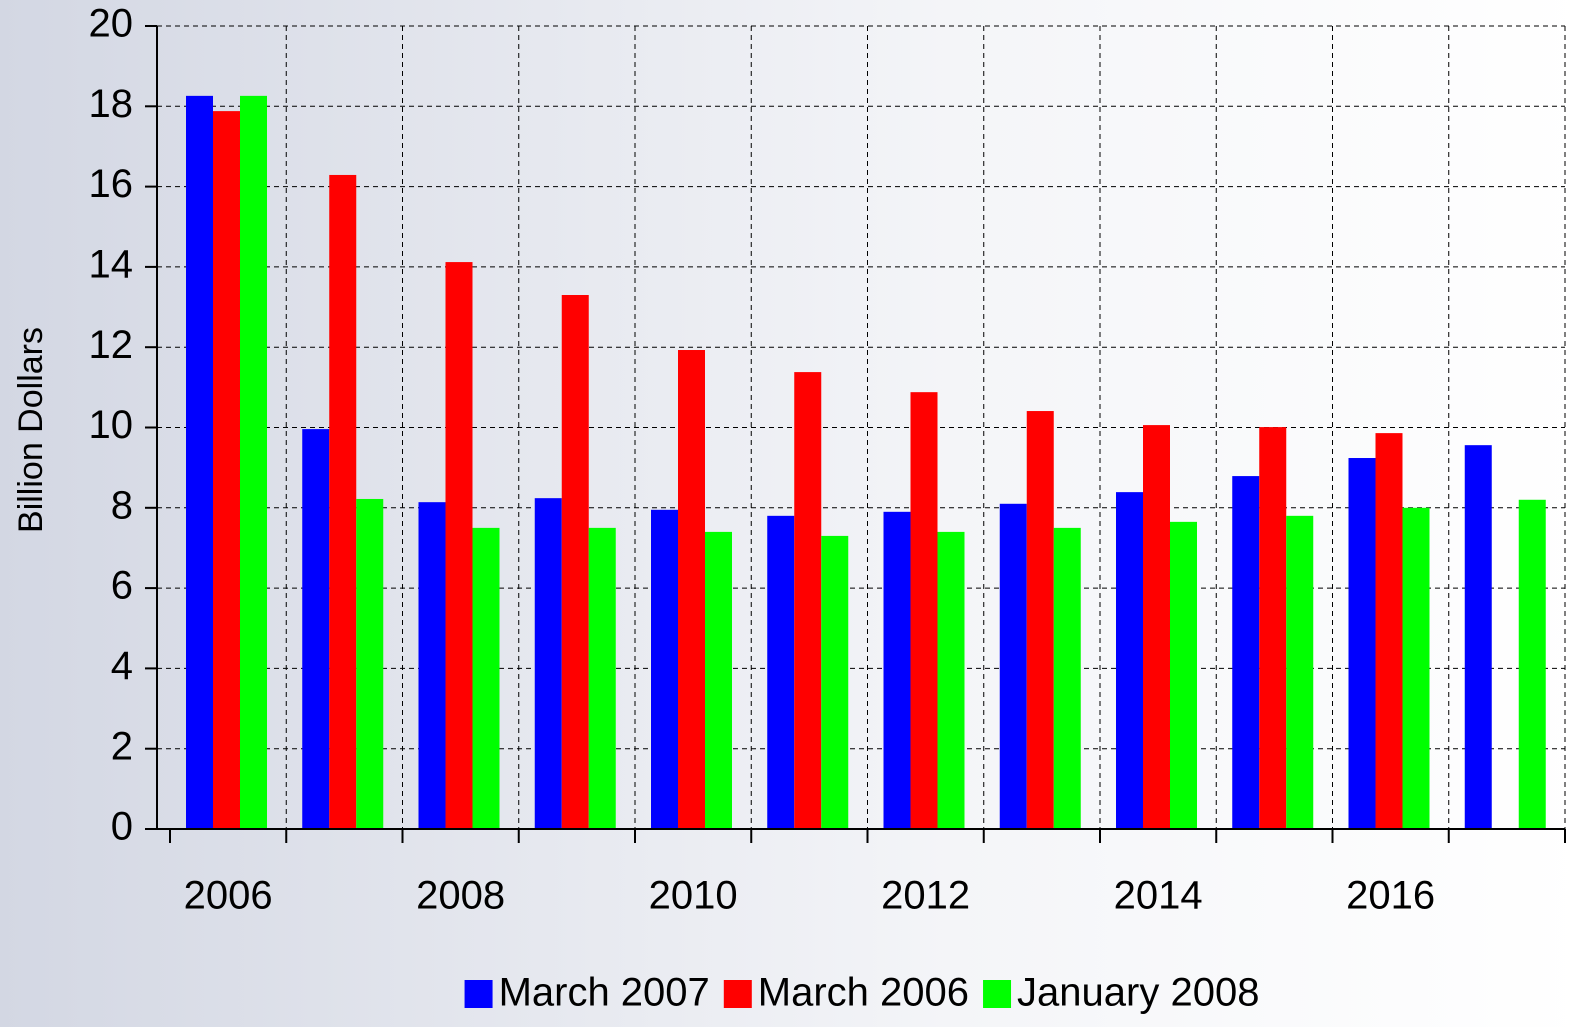  I want to click on x-tick-label: 2006, so click(228, 896).